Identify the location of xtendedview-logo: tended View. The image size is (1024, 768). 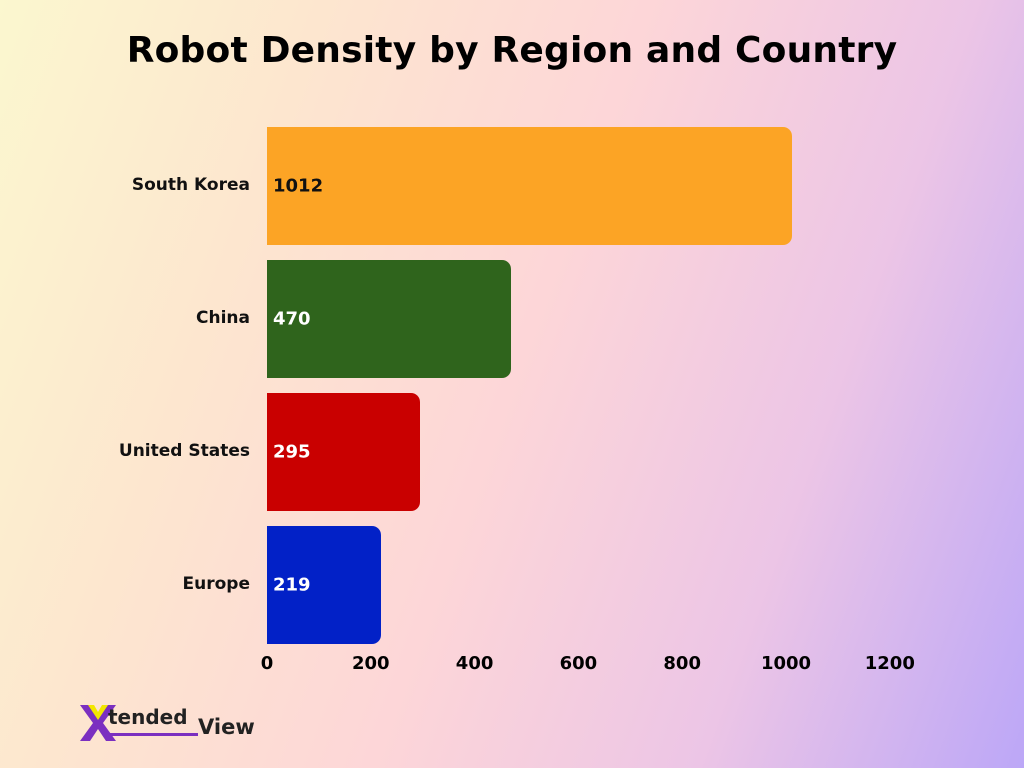
(173, 723).